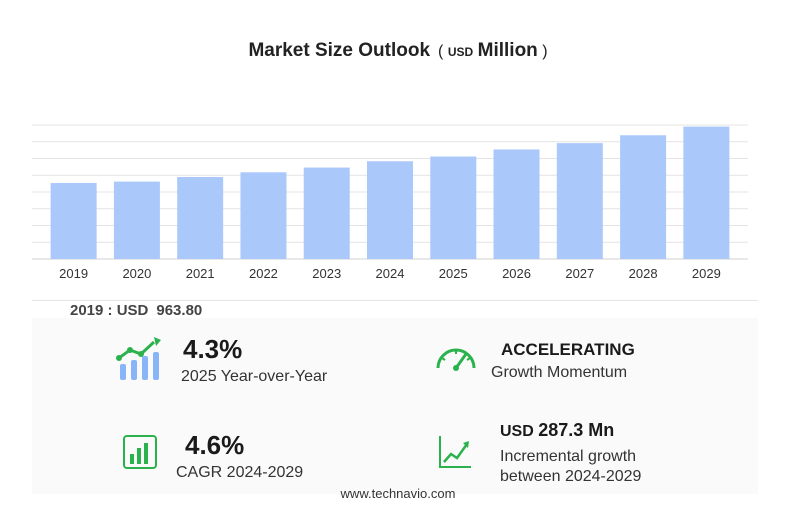  I want to click on yoy-label: 2025 Year-over-Year, so click(254, 376).